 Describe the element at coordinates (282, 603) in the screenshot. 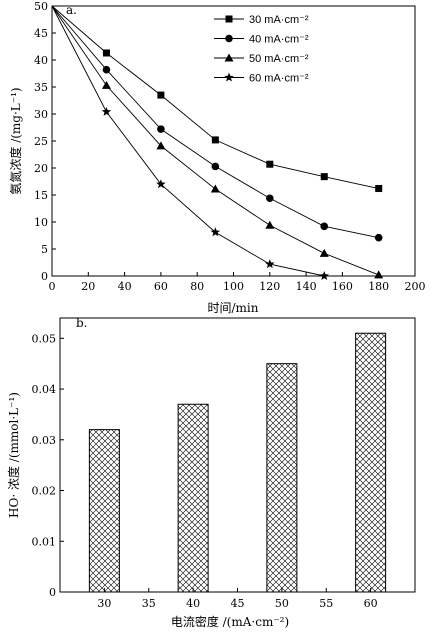

I see `x-tick-label: 50` at that location.